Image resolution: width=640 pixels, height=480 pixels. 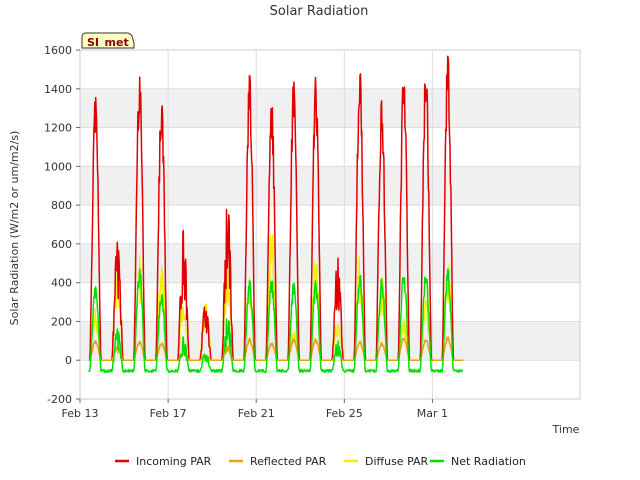 I want to click on site-badge-label: SI_met, so click(x=108, y=42).